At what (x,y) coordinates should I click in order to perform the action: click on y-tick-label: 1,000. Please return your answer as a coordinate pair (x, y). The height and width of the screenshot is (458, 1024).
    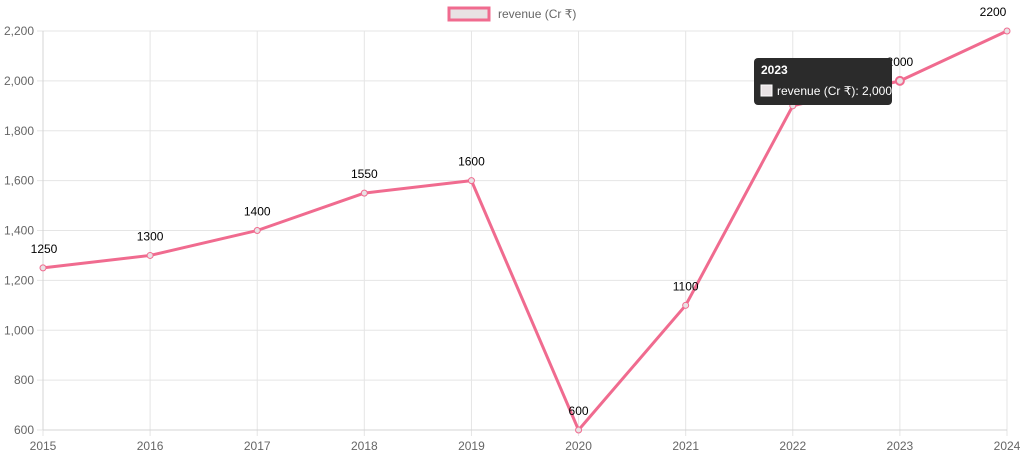
    Looking at the image, I should click on (19, 330).